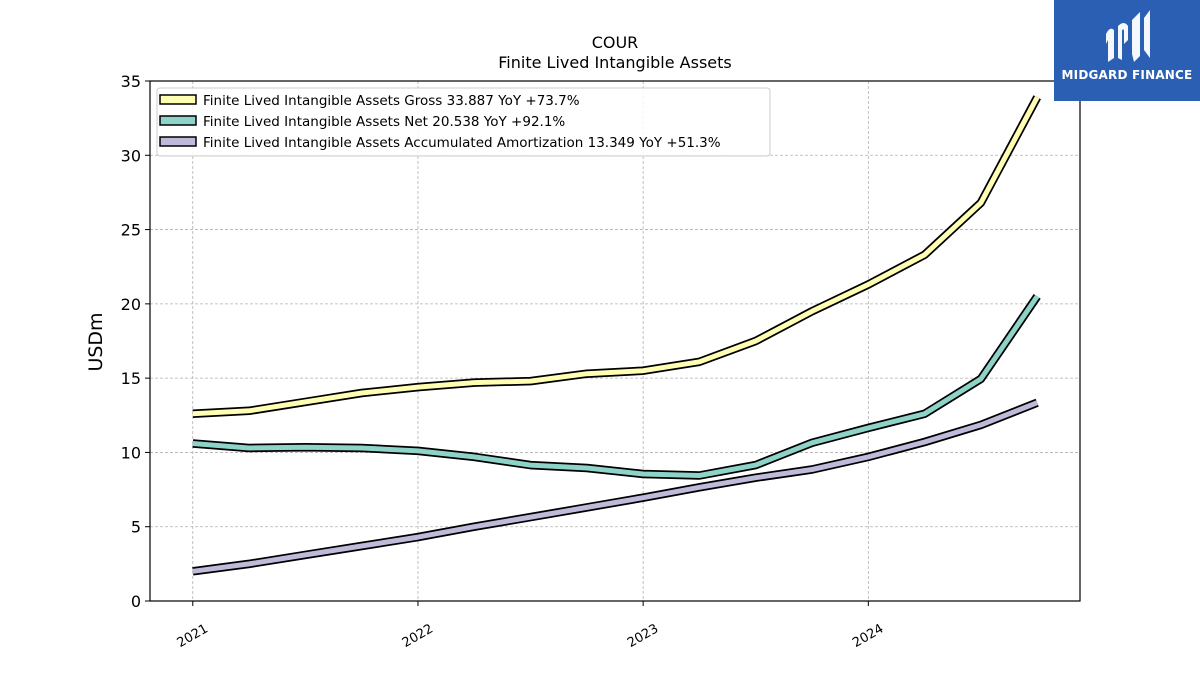 This screenshot has width=1200, height=679. What do you see at coordinates (614, 62) in the screenshot?
I see `chart-subtitle: Finite Lived Intangible Assets` at bounding box center [614, 62].